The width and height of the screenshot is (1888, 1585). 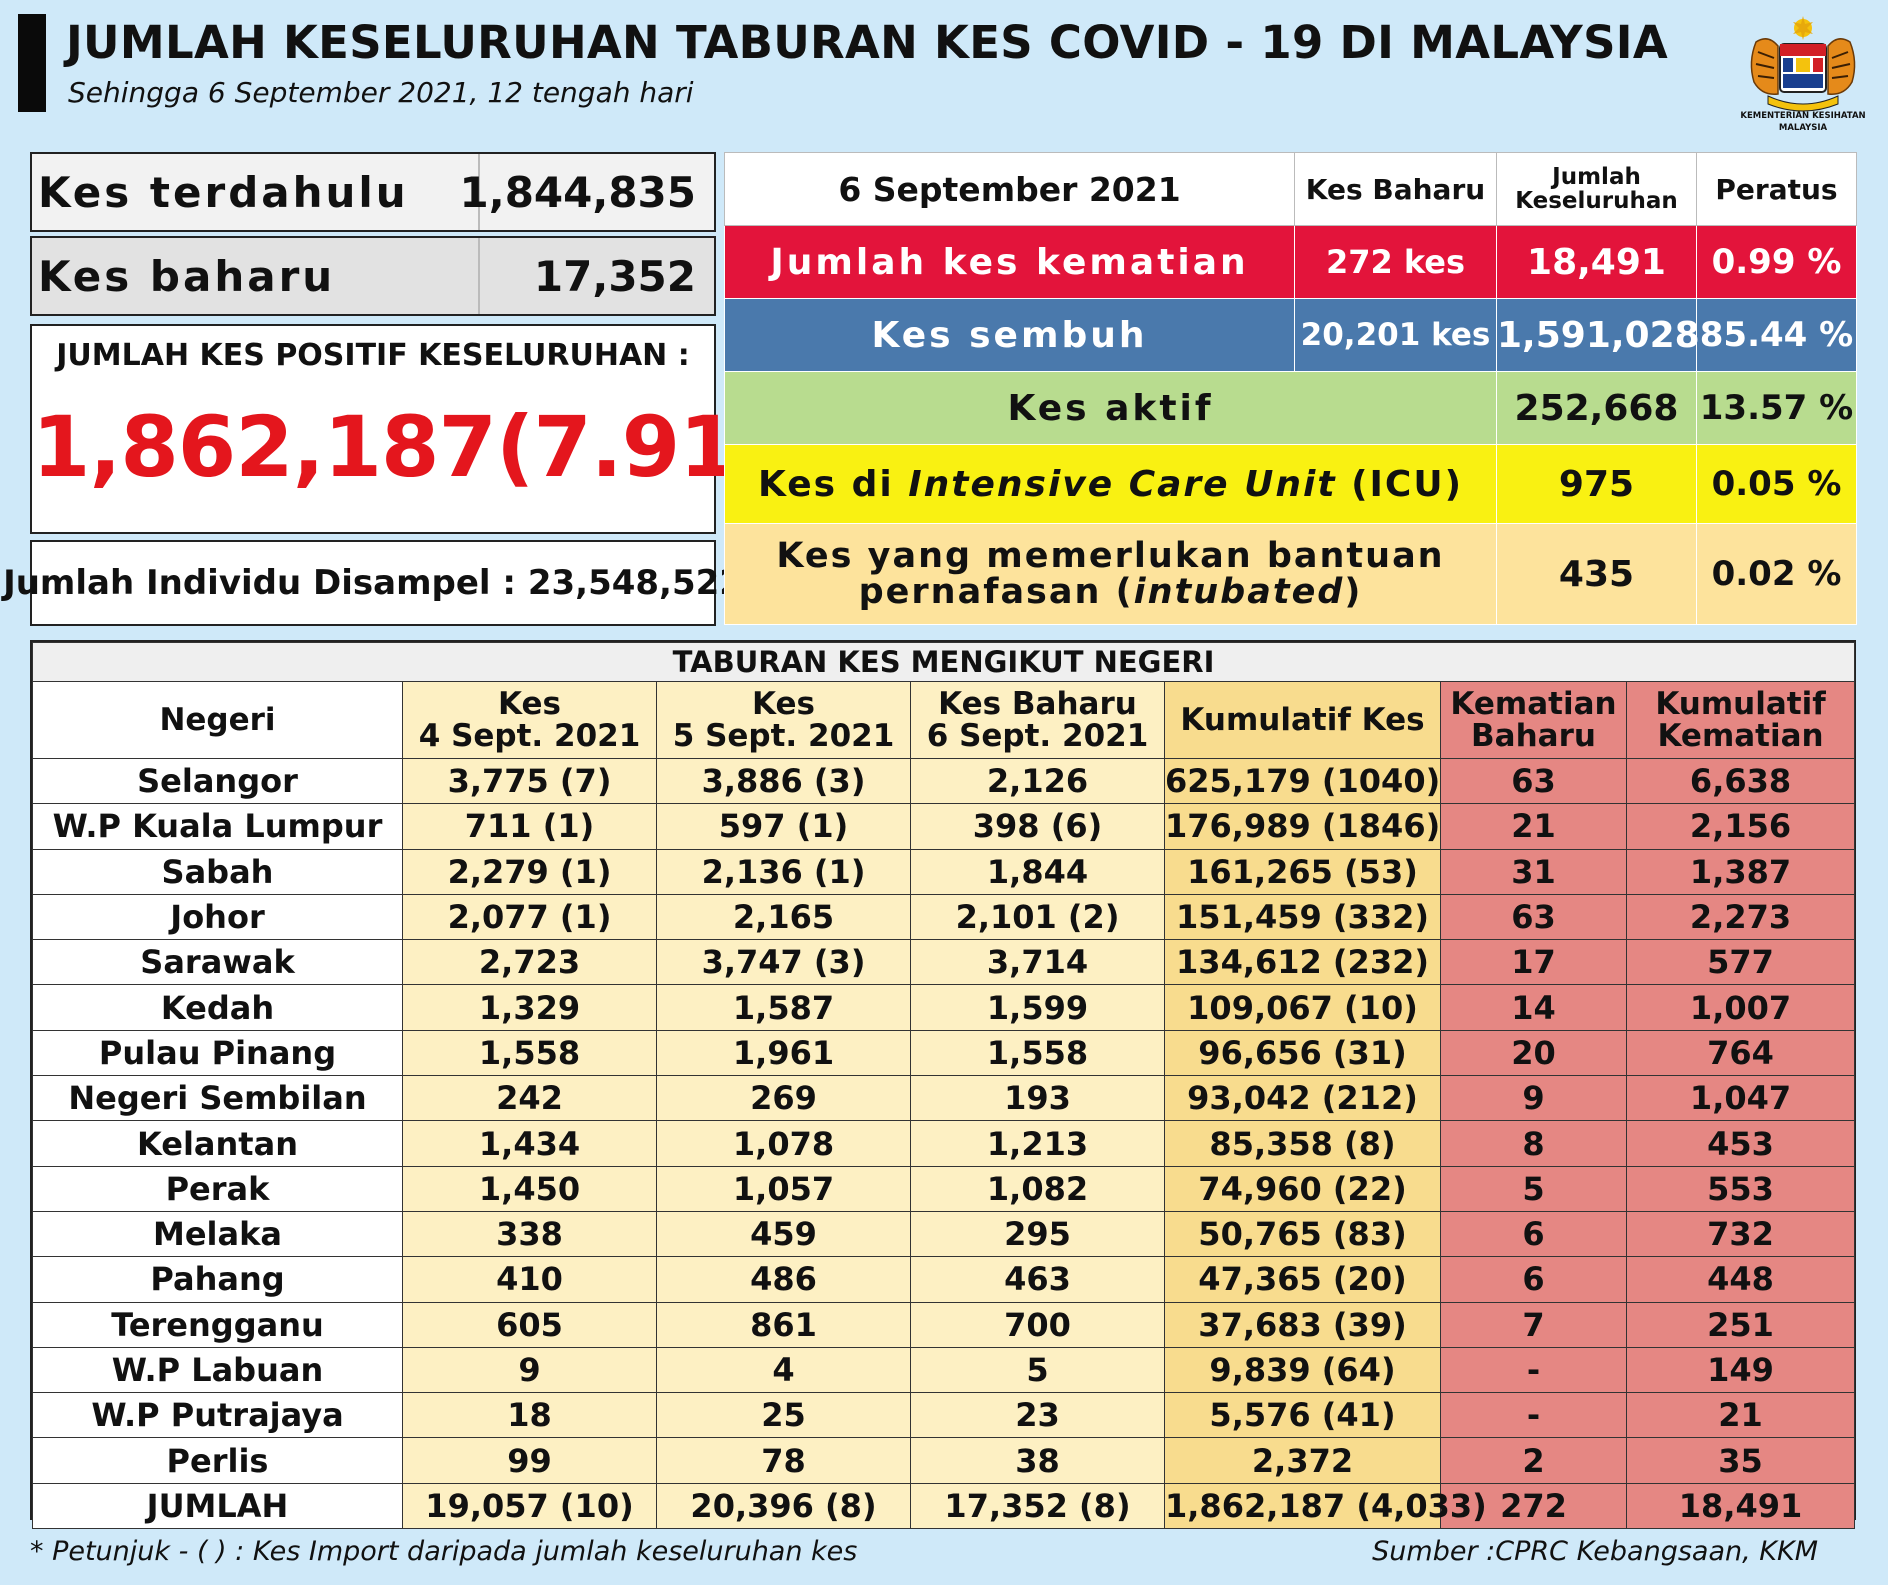 What do you see at coordinates (1325, 1506) in the screenshot?
I see `cell-cumulative: 1,862,187 (4,033)` at bounding box center [1325, 1506].